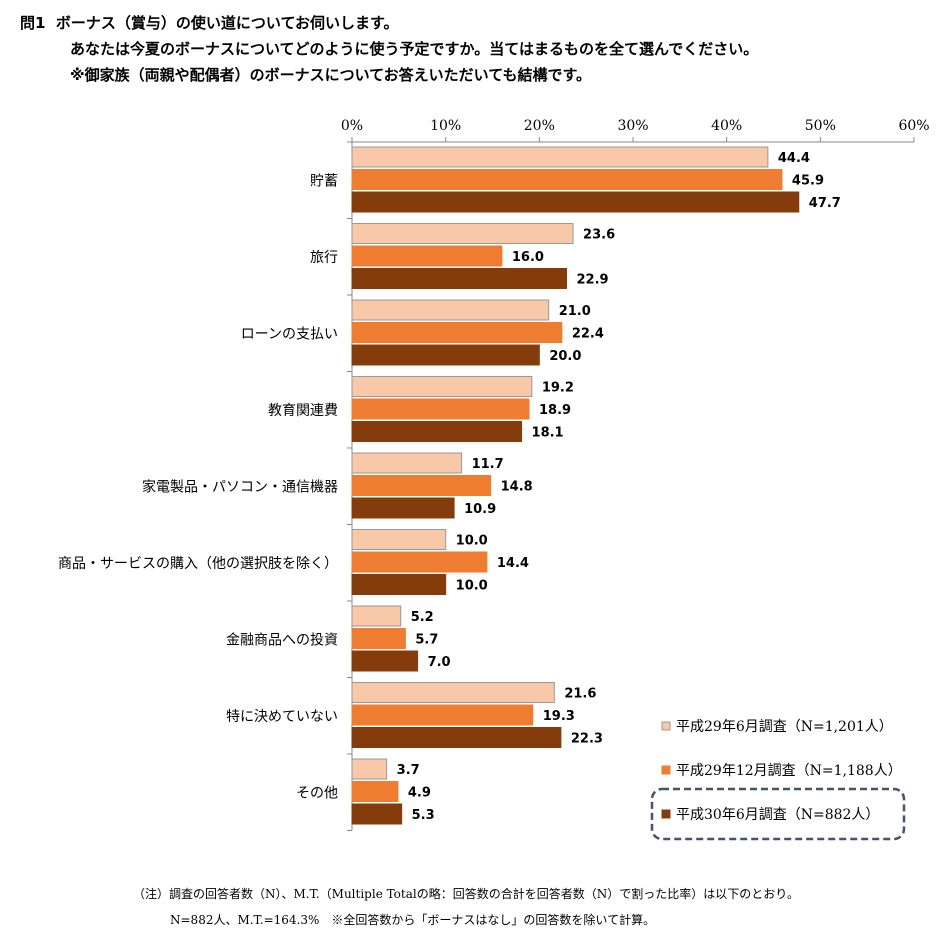  Describe the element at coordinates (439, 662) in the screenshot. I see `data-label: 7.0` at that location.